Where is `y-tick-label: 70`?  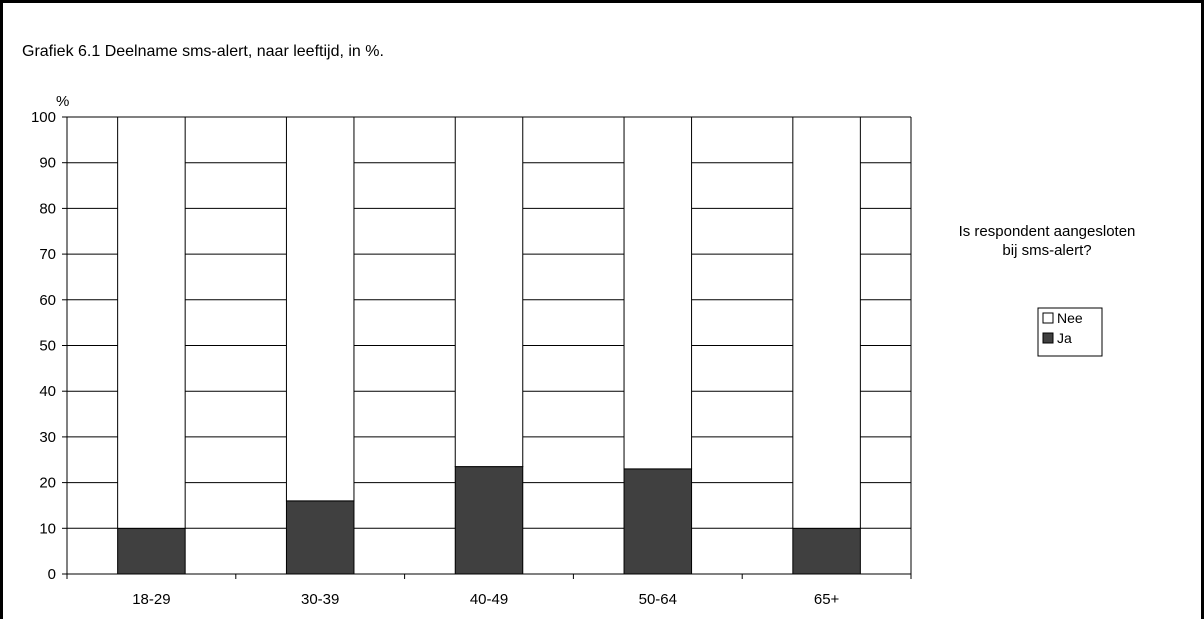 y-tick-label: 70 is located at coordinates (47, 254).